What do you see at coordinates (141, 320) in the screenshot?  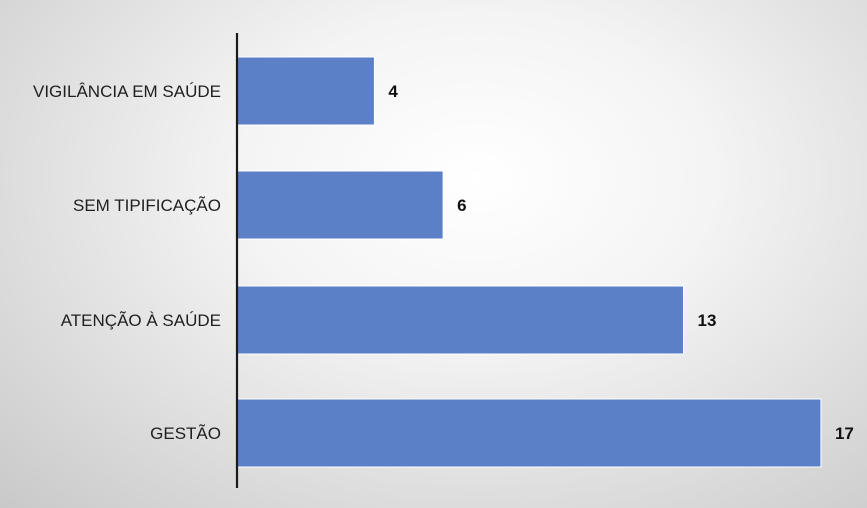 I see `category-label-3: ATENÇÃO À SAÚDE` at bounding box center [141, 320].